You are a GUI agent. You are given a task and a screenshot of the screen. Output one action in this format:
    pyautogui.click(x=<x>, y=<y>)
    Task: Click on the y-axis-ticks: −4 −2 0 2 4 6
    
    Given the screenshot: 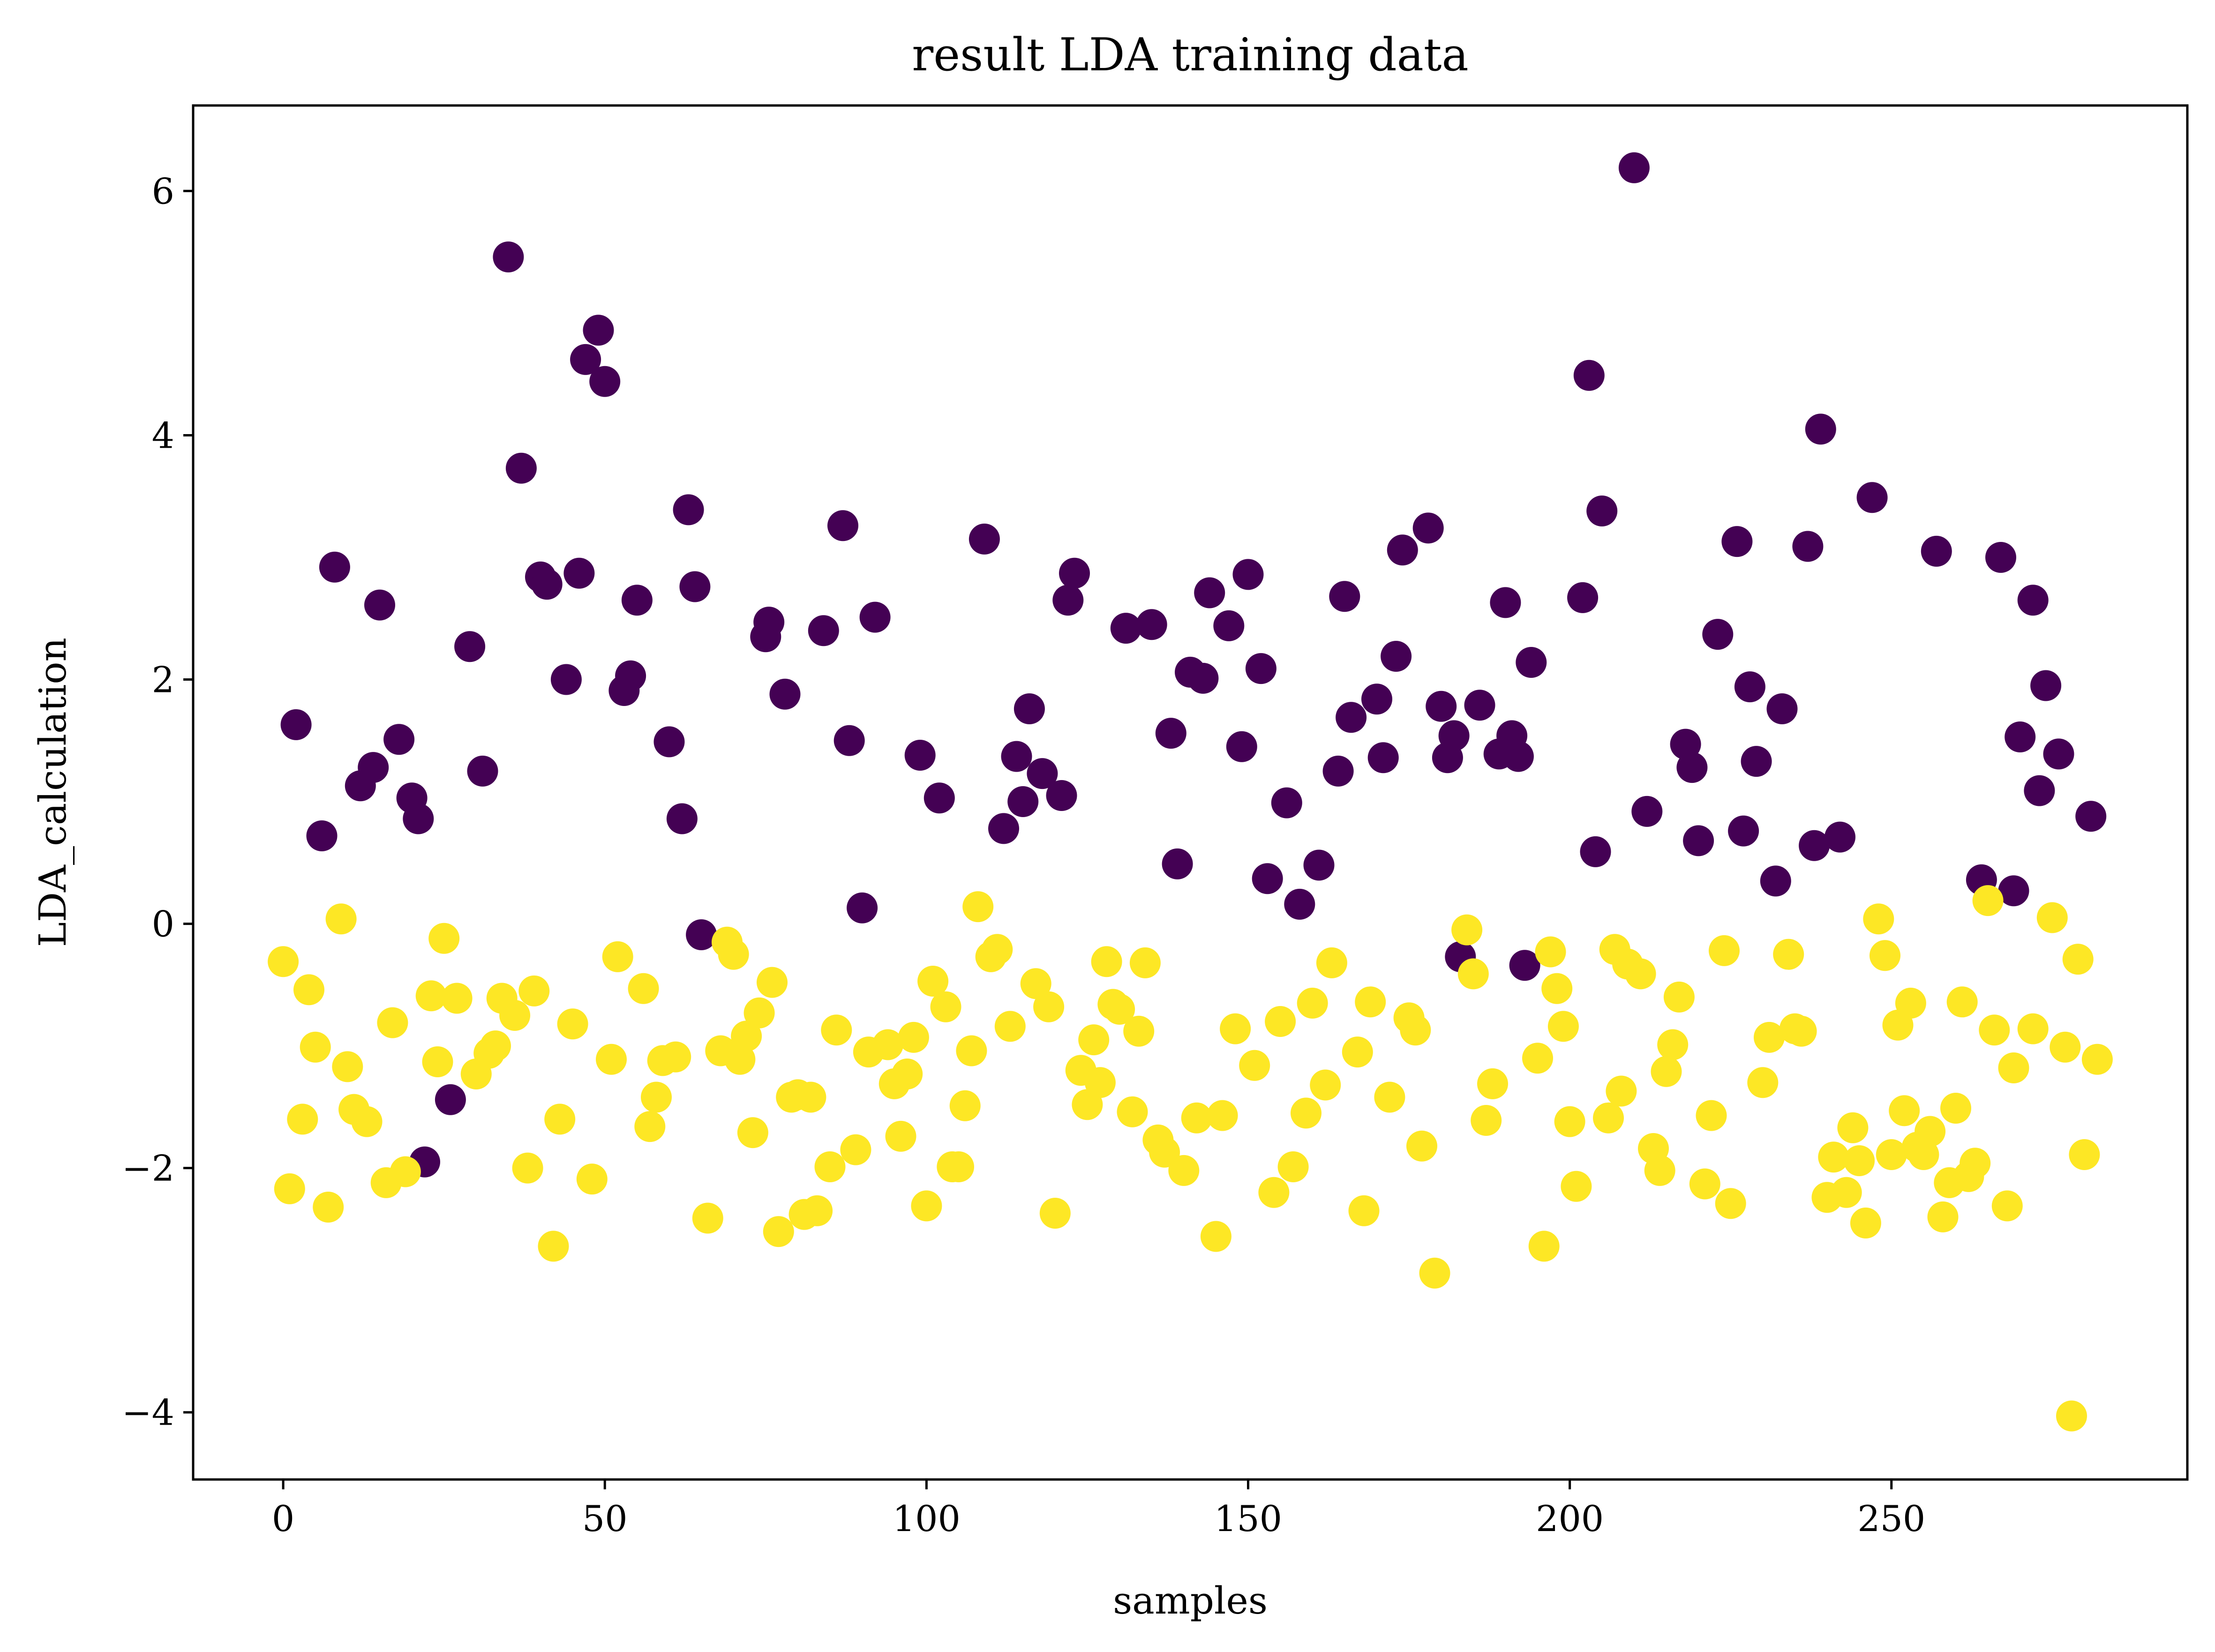 What is the action you would take?
    pyautogui.click(x=158, y=802)
    